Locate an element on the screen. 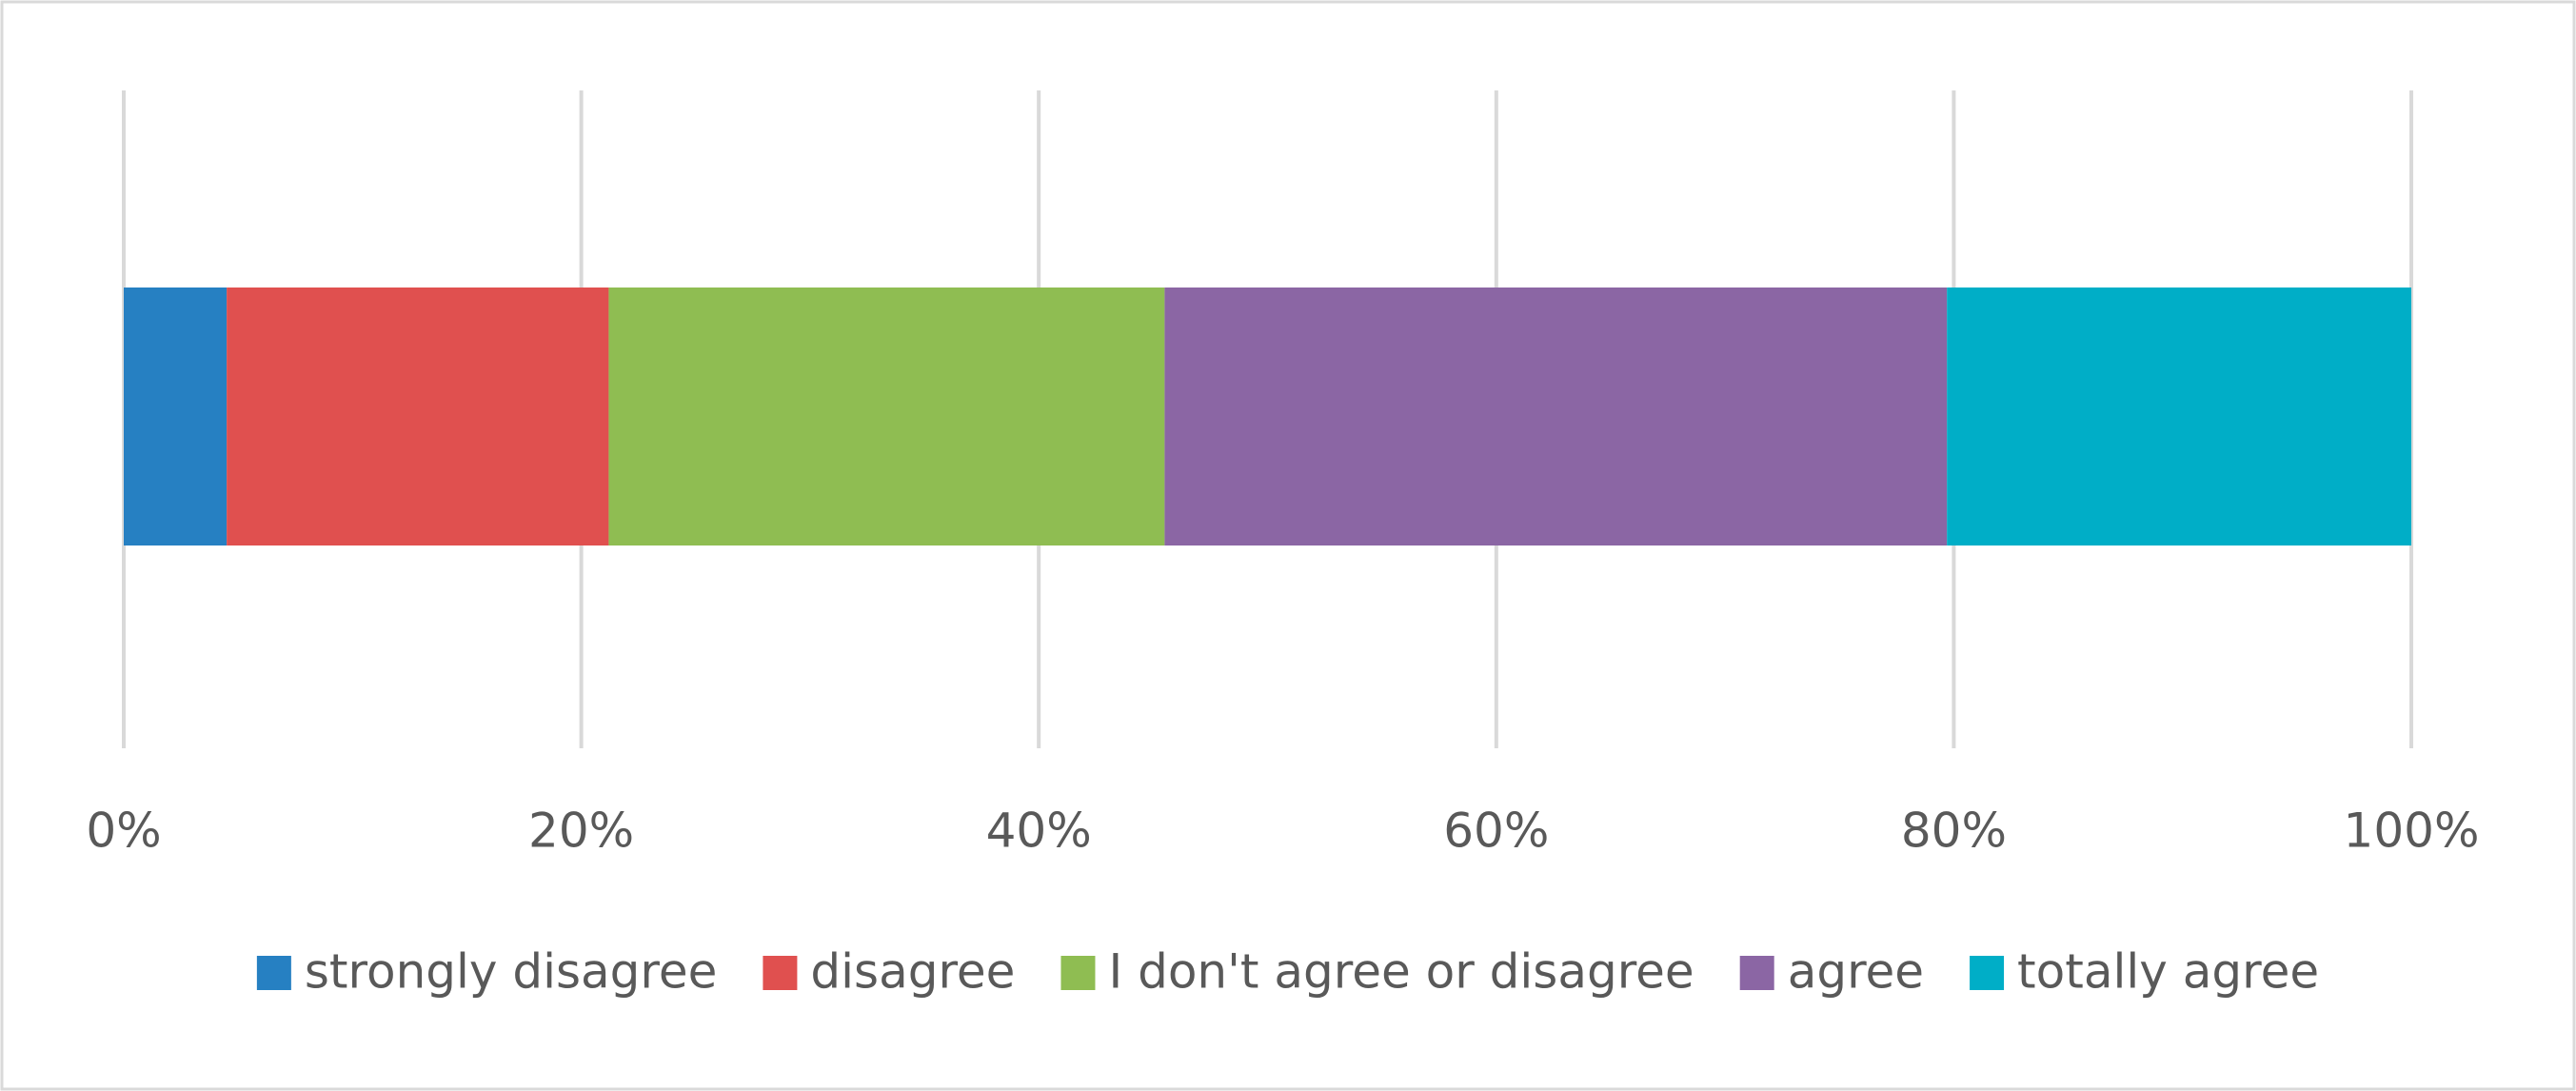 The height and width of the screenshot is (1091, 2576). x-tick-label: 20% is located at coordinates (581, 831).